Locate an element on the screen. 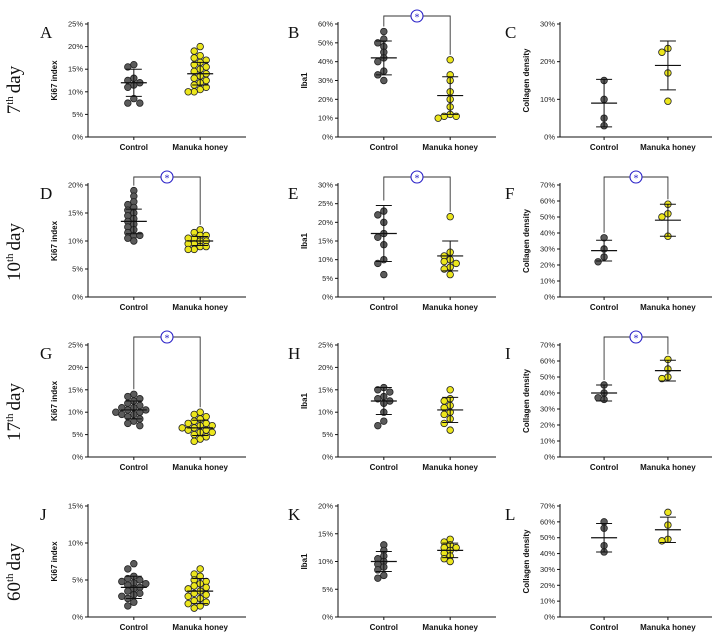  panel-letter: J is located at coordinates (43, 514).